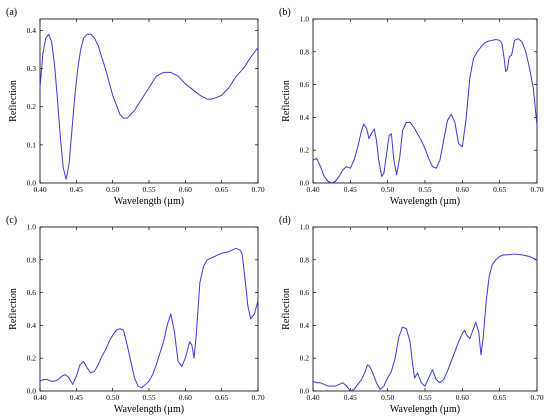 The image size is (550, 417). Describe the element at coordinates (32, 68) in the screenshot. I see `y-tick-label: 0.3` at that location.